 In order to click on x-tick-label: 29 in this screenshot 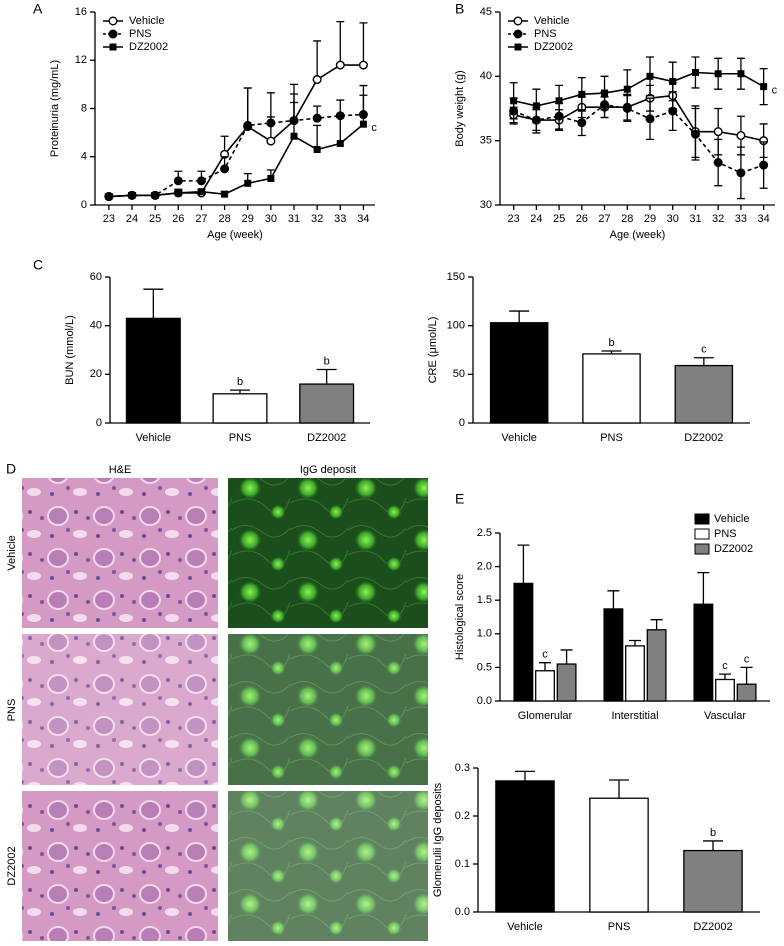, I will do `click(248, 219)`.